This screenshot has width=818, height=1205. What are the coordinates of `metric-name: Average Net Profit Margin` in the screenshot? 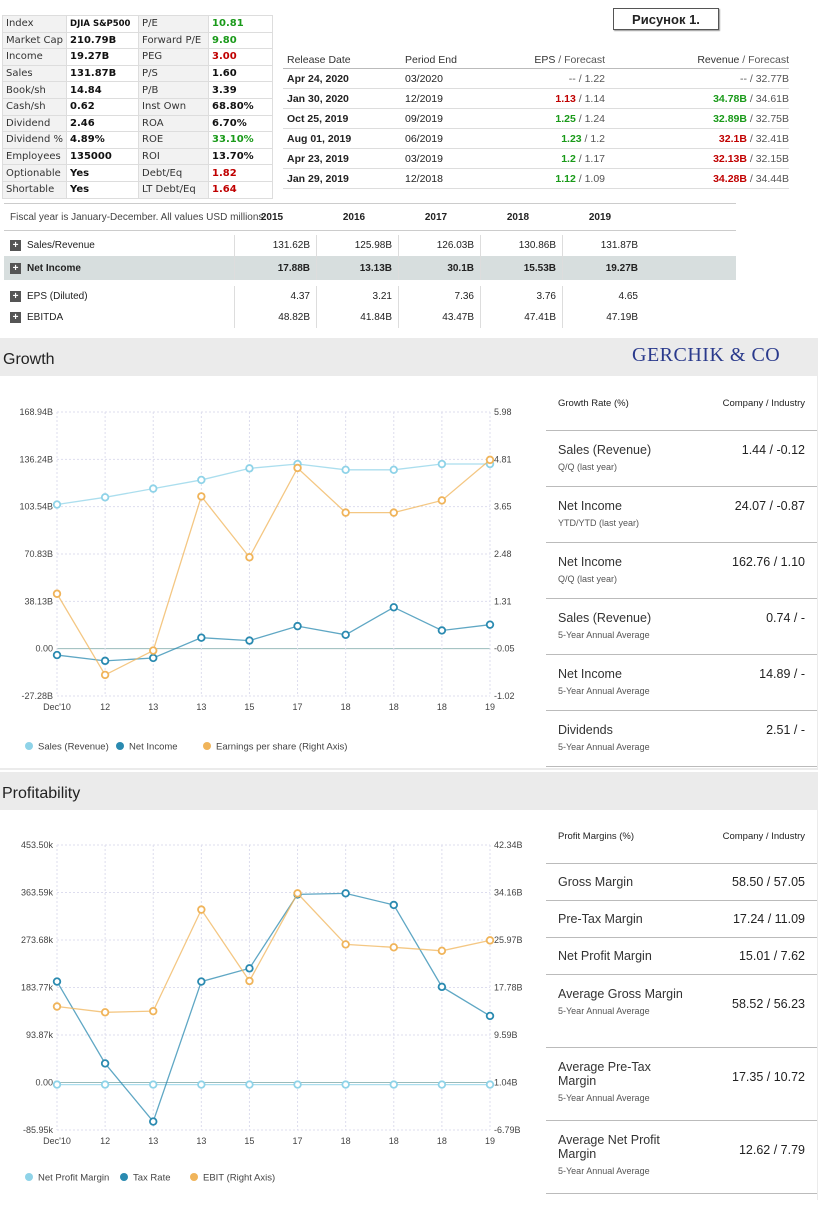 It's located at (609, 1147).